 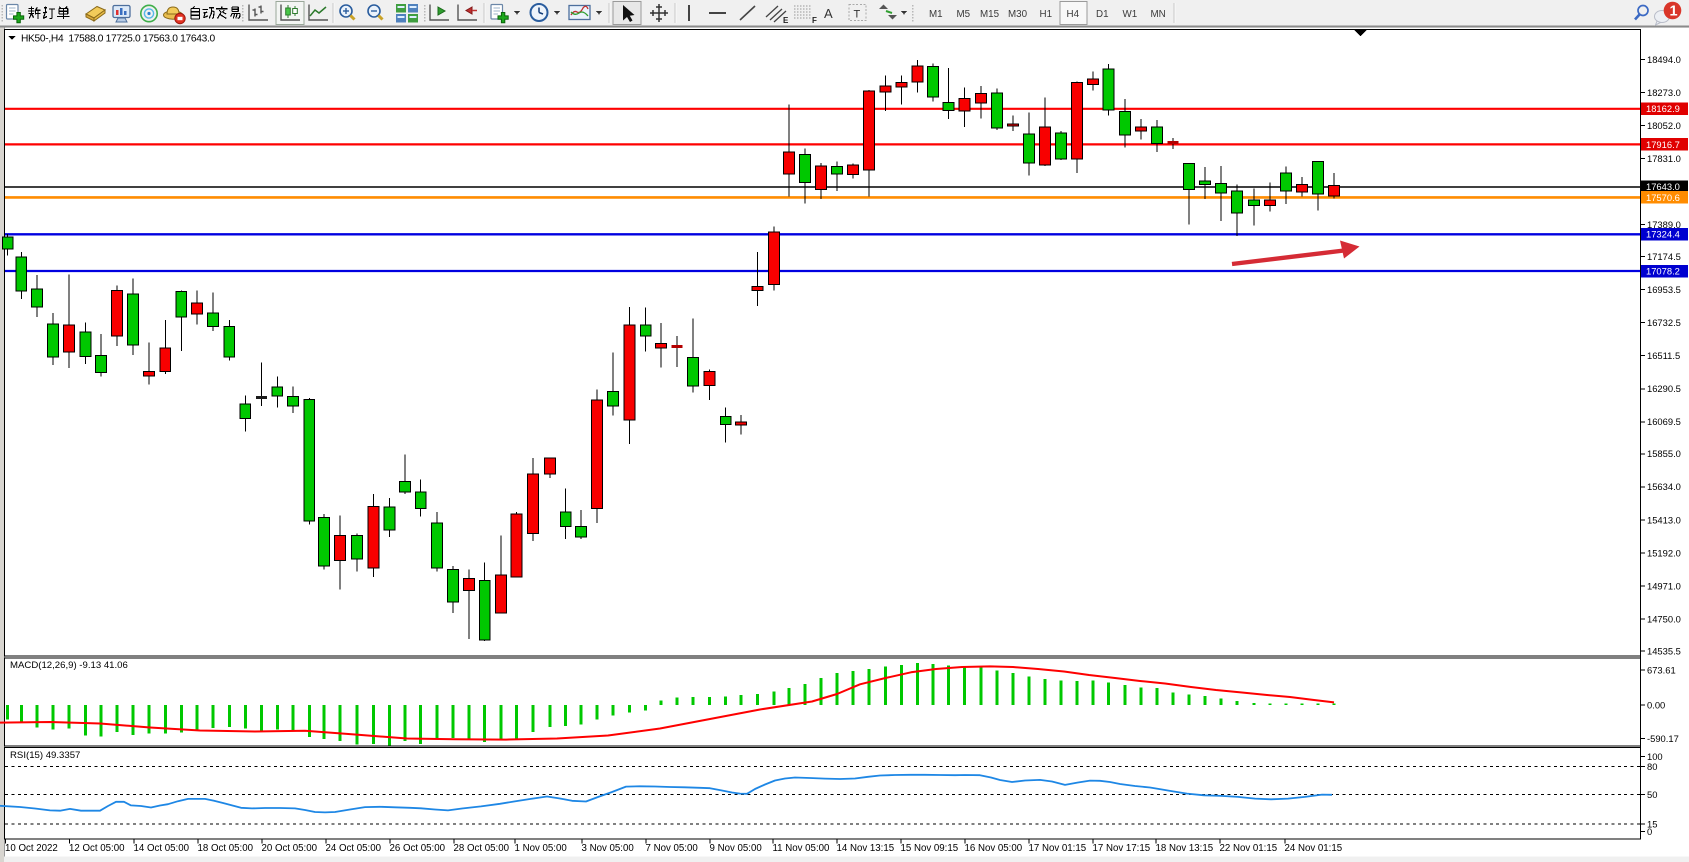 I want to click on svg-text: 14 Oct 05:00, so click(x=162, y=848).